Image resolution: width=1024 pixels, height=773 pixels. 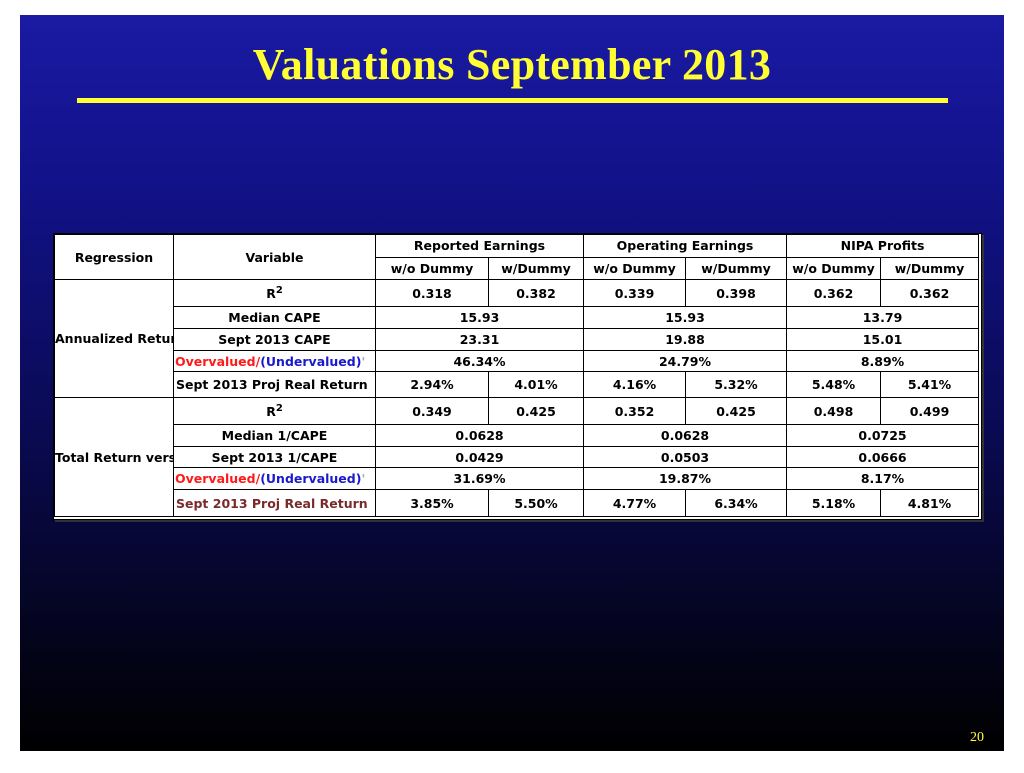 What do you see at coordinates (274, 339) in the screenshot?
I see `variable-current: Sept 2013 CAPE` at bounding box center [274, 339].